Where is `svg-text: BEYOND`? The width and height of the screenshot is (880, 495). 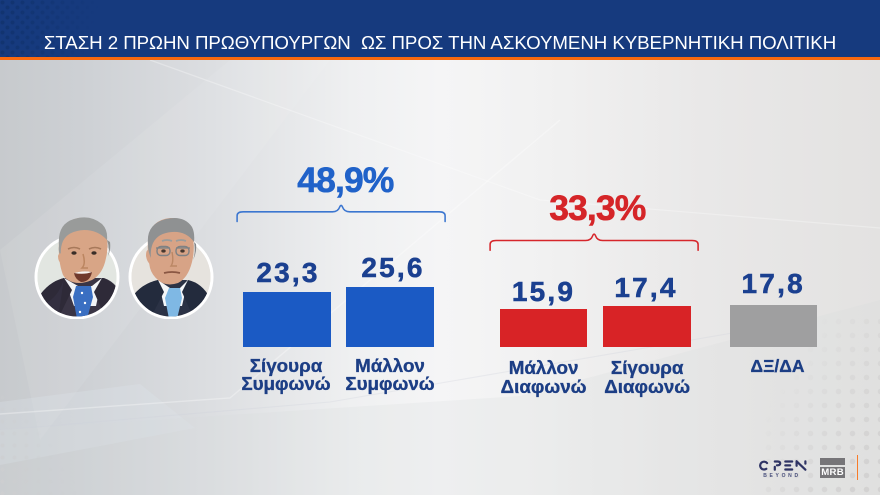
svg-text: BEYOND is located at coordinates (782, 476).